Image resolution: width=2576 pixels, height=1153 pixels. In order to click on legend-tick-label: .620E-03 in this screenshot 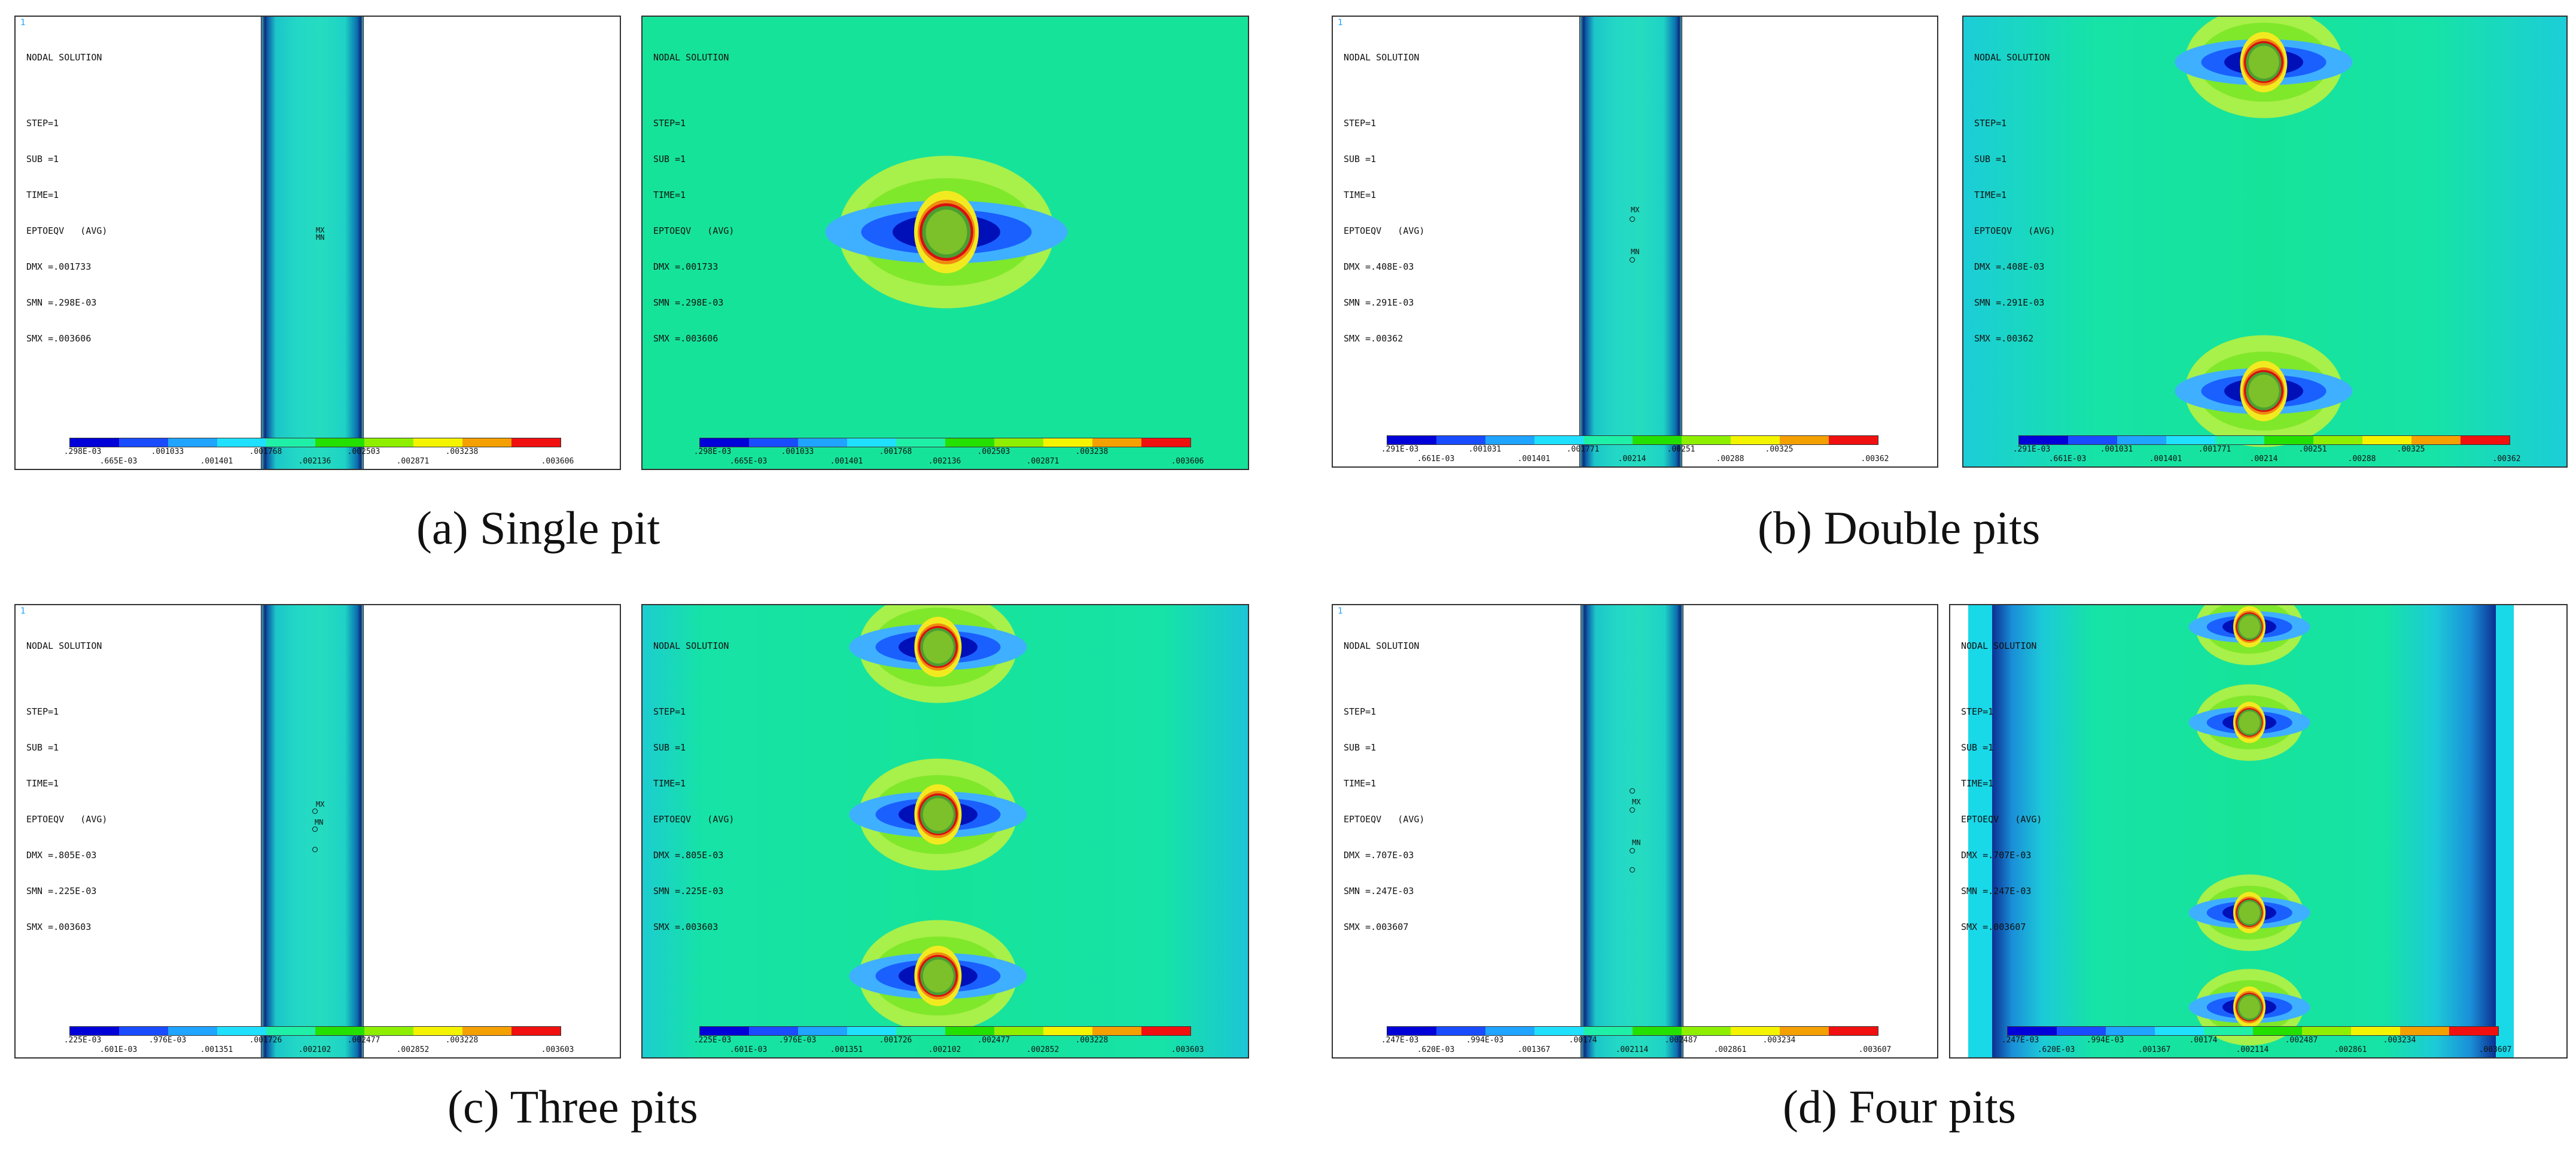, I will do `click(2056, 1049)`.